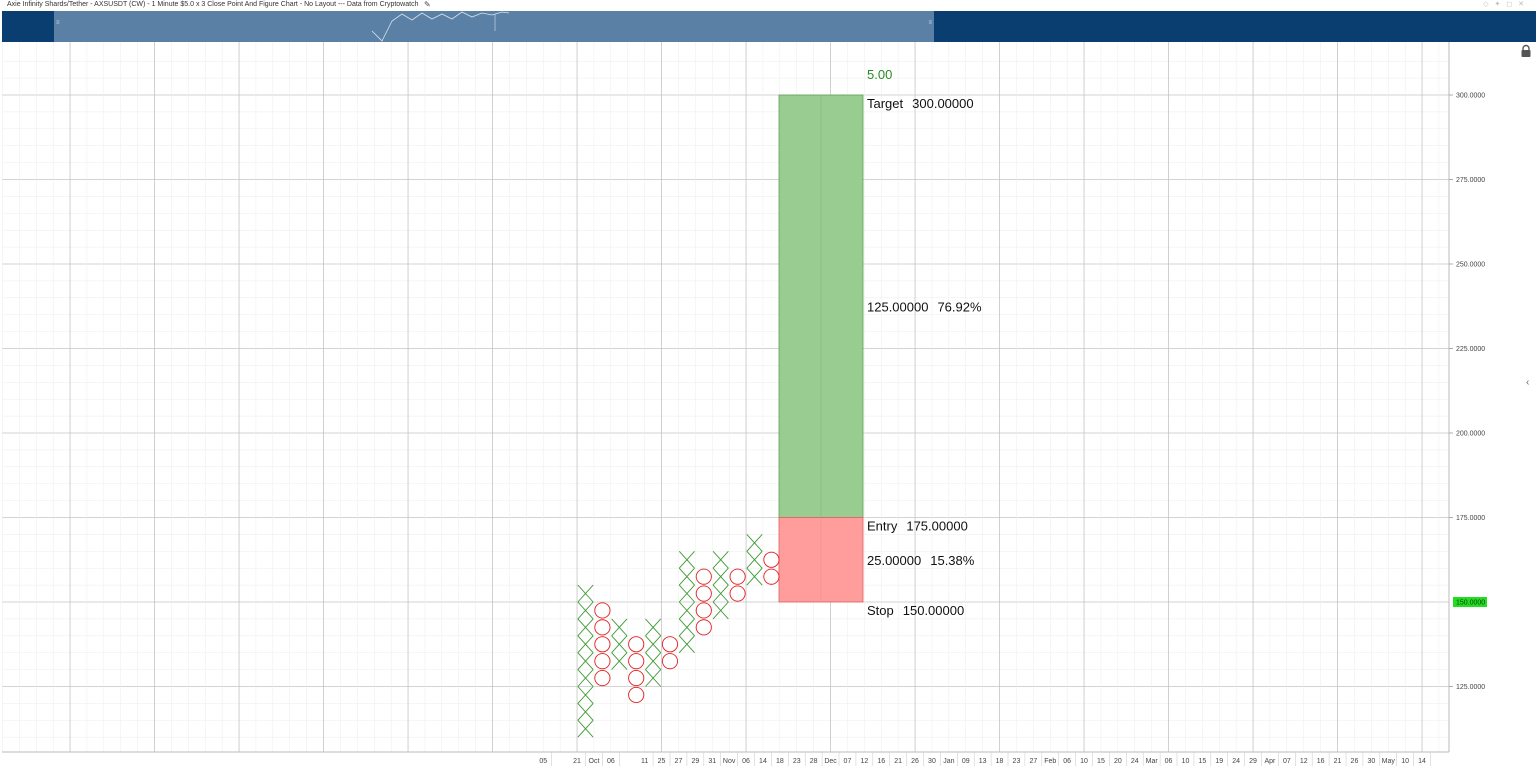 This screenshot has height=769, width=1536. I want to click on x-tick-label: Apr, so click(1270, 761).